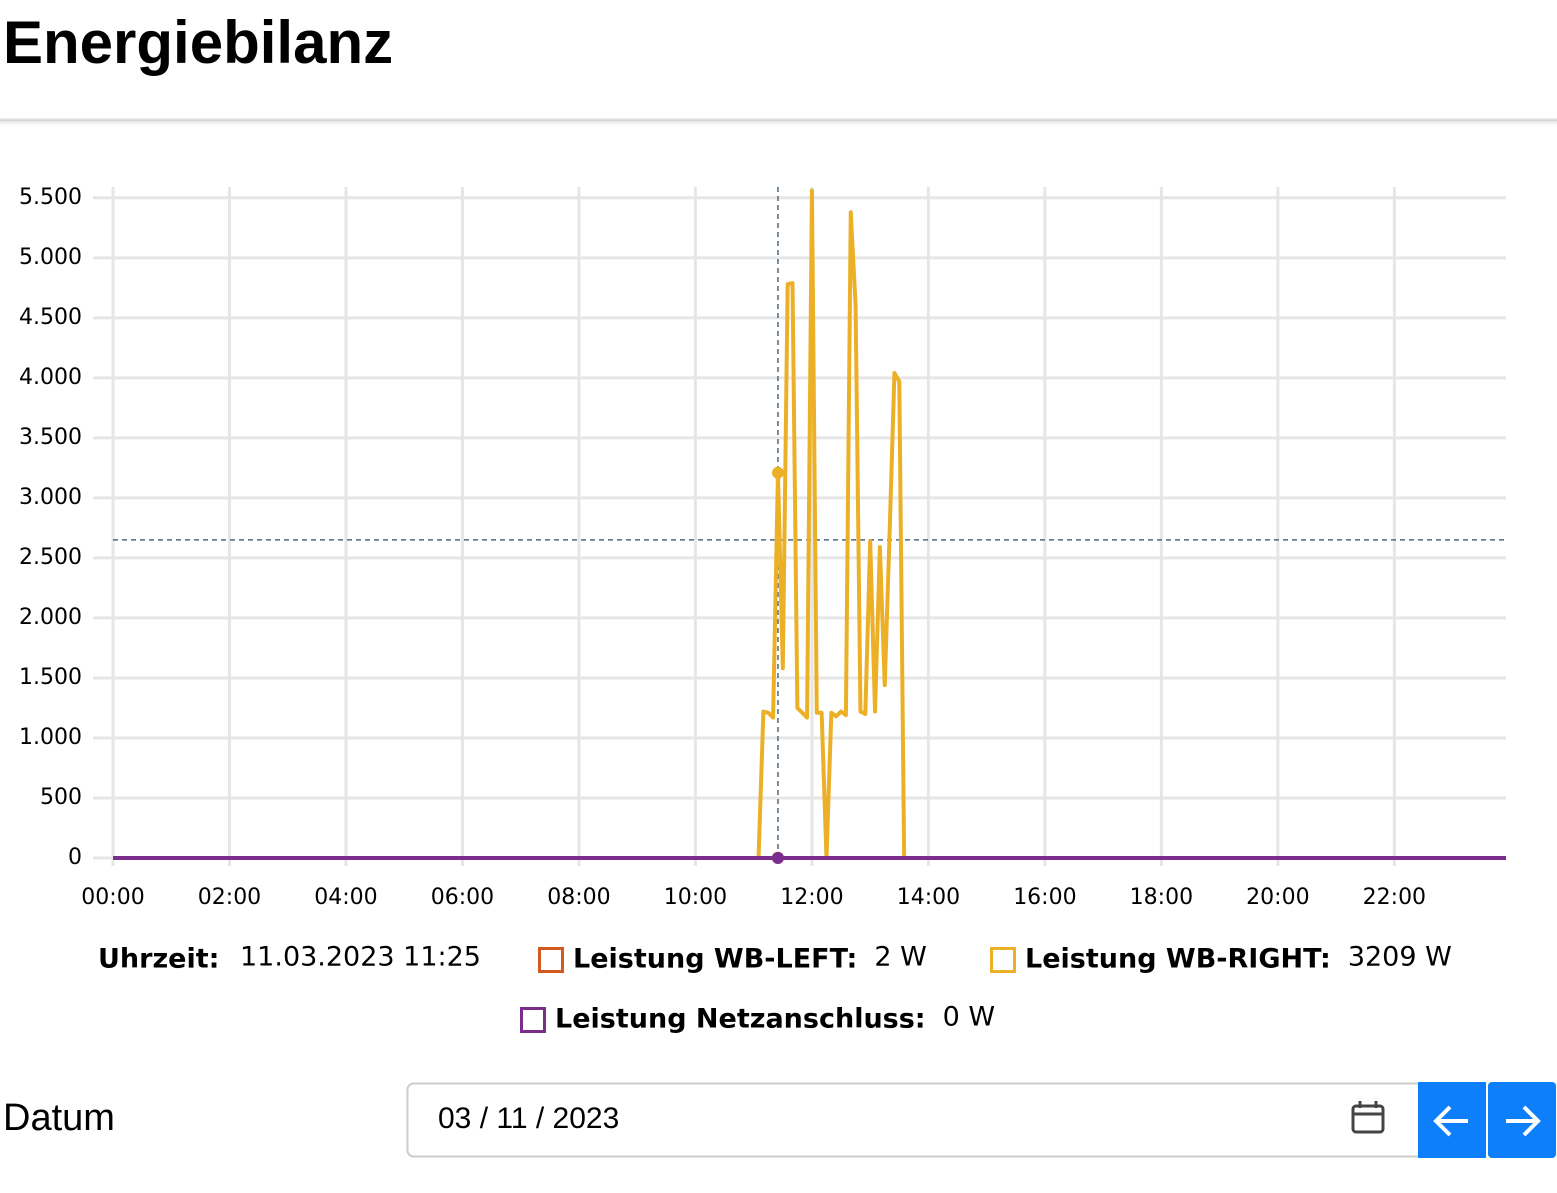 This screenshot has height=1193, width=1557. What do you see at coordinates (50, 617) in the screenshot?
I see `y-tick-label: 2.000` at bounding box center [50, 617].